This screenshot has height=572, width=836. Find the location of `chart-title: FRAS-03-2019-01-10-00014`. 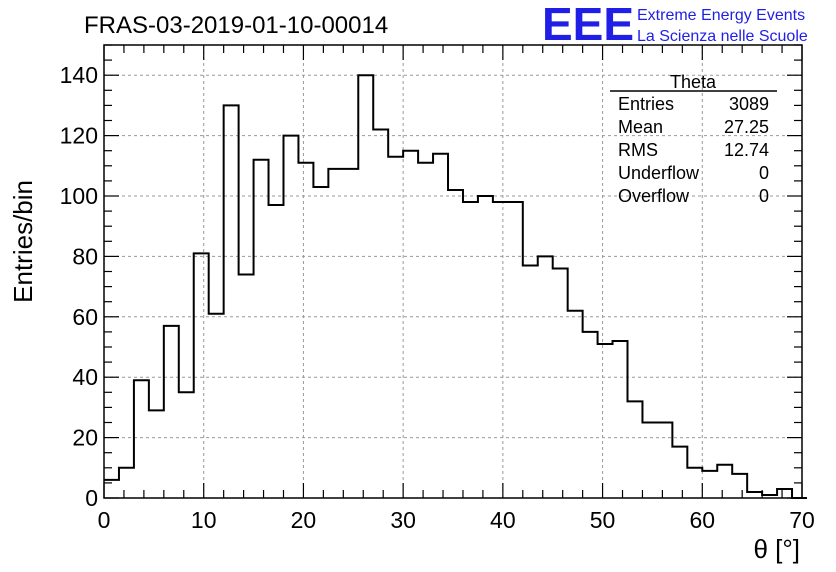

chart-title: FRAS-03-2019-01-10-00014 is located at coordinates (236, 25).